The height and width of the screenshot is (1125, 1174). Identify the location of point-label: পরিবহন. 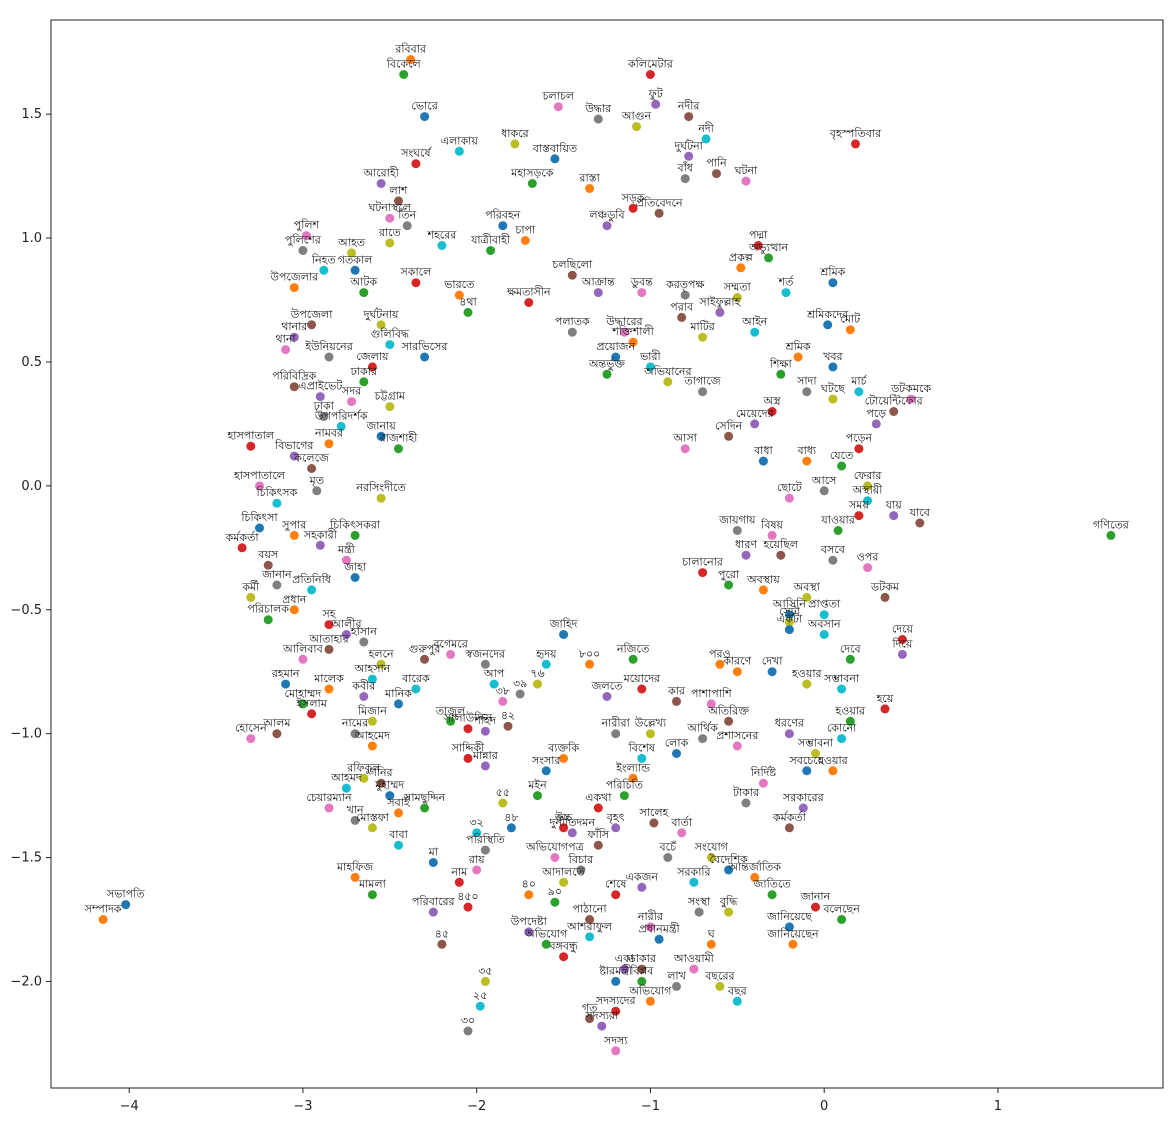
(503, 215).